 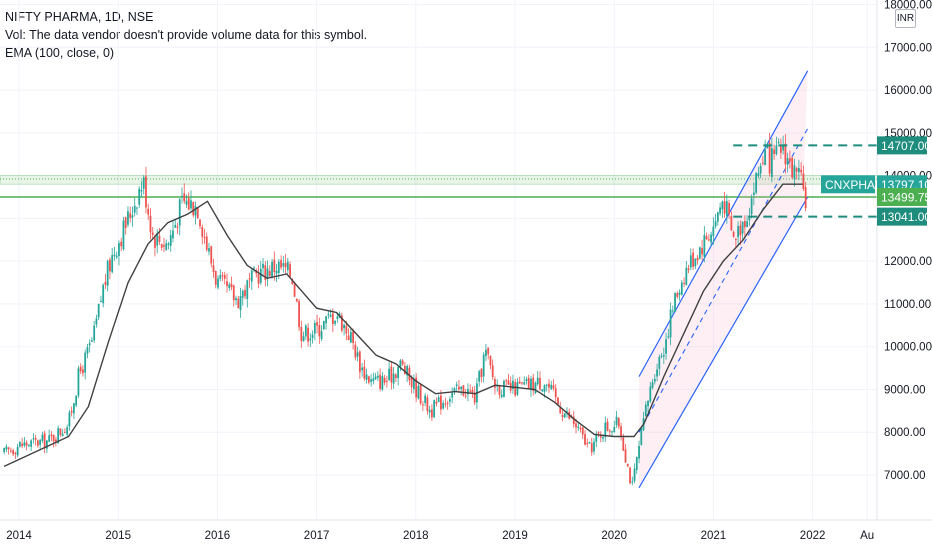 What do you see at coordinates (848, 184) in the screenshot?
I see `symbol-badge` at bounding box center [848, 184].